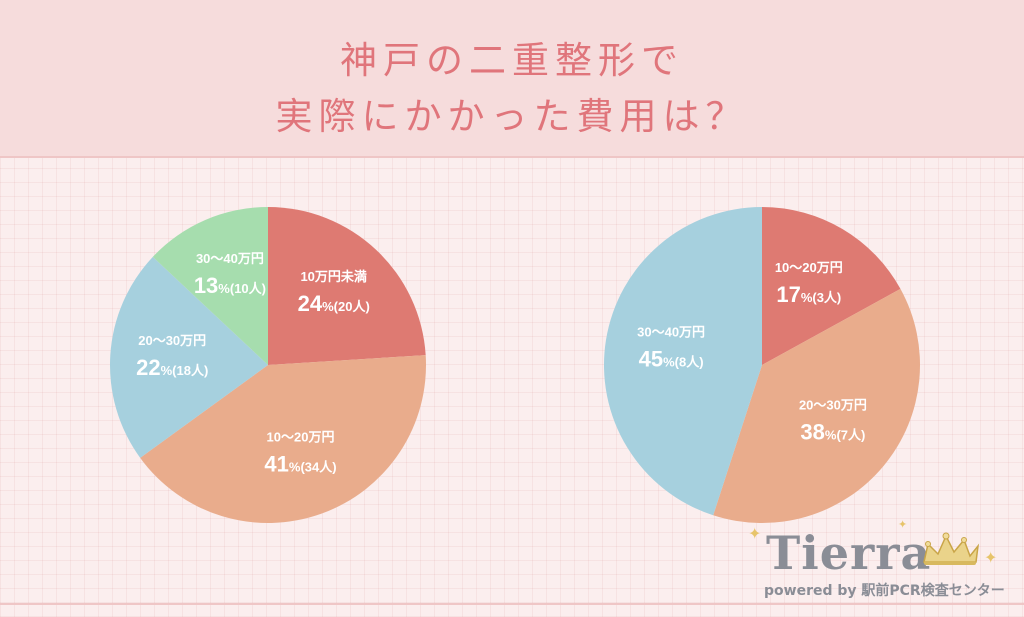  What do you see at coordinates (832, 432) in the screenshot?
I see `slice-value-label: 38%(7人)` at bounding box center [832, 432].